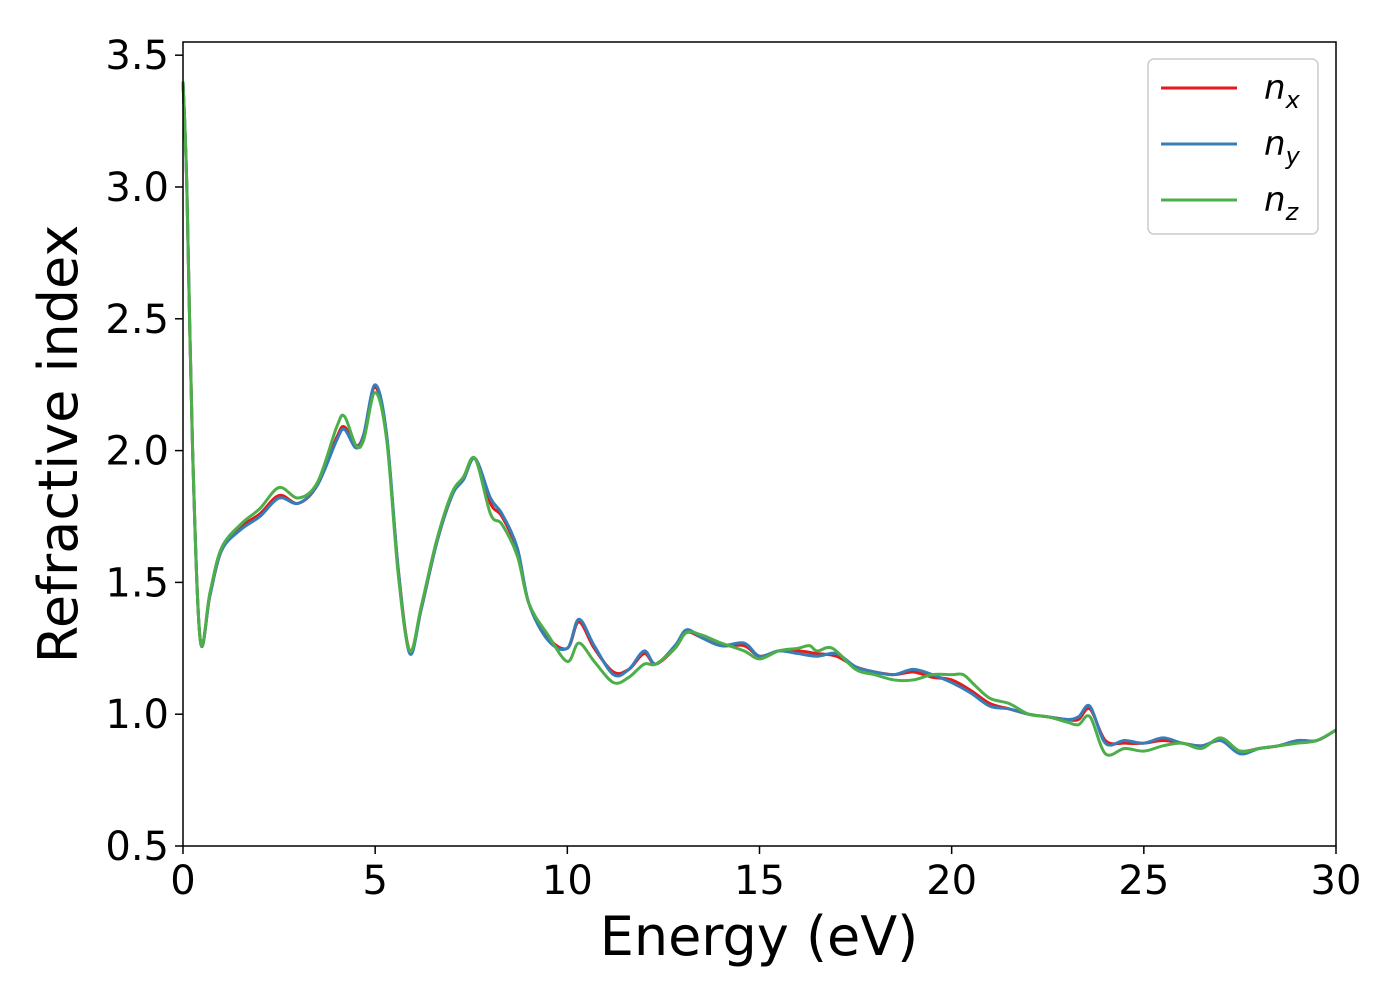 The width and height of the screenshot is (1400, 1000). Describe the element at coordinates (567, 881) in the screenshot. I see `x-tick-label: 10` at that location.